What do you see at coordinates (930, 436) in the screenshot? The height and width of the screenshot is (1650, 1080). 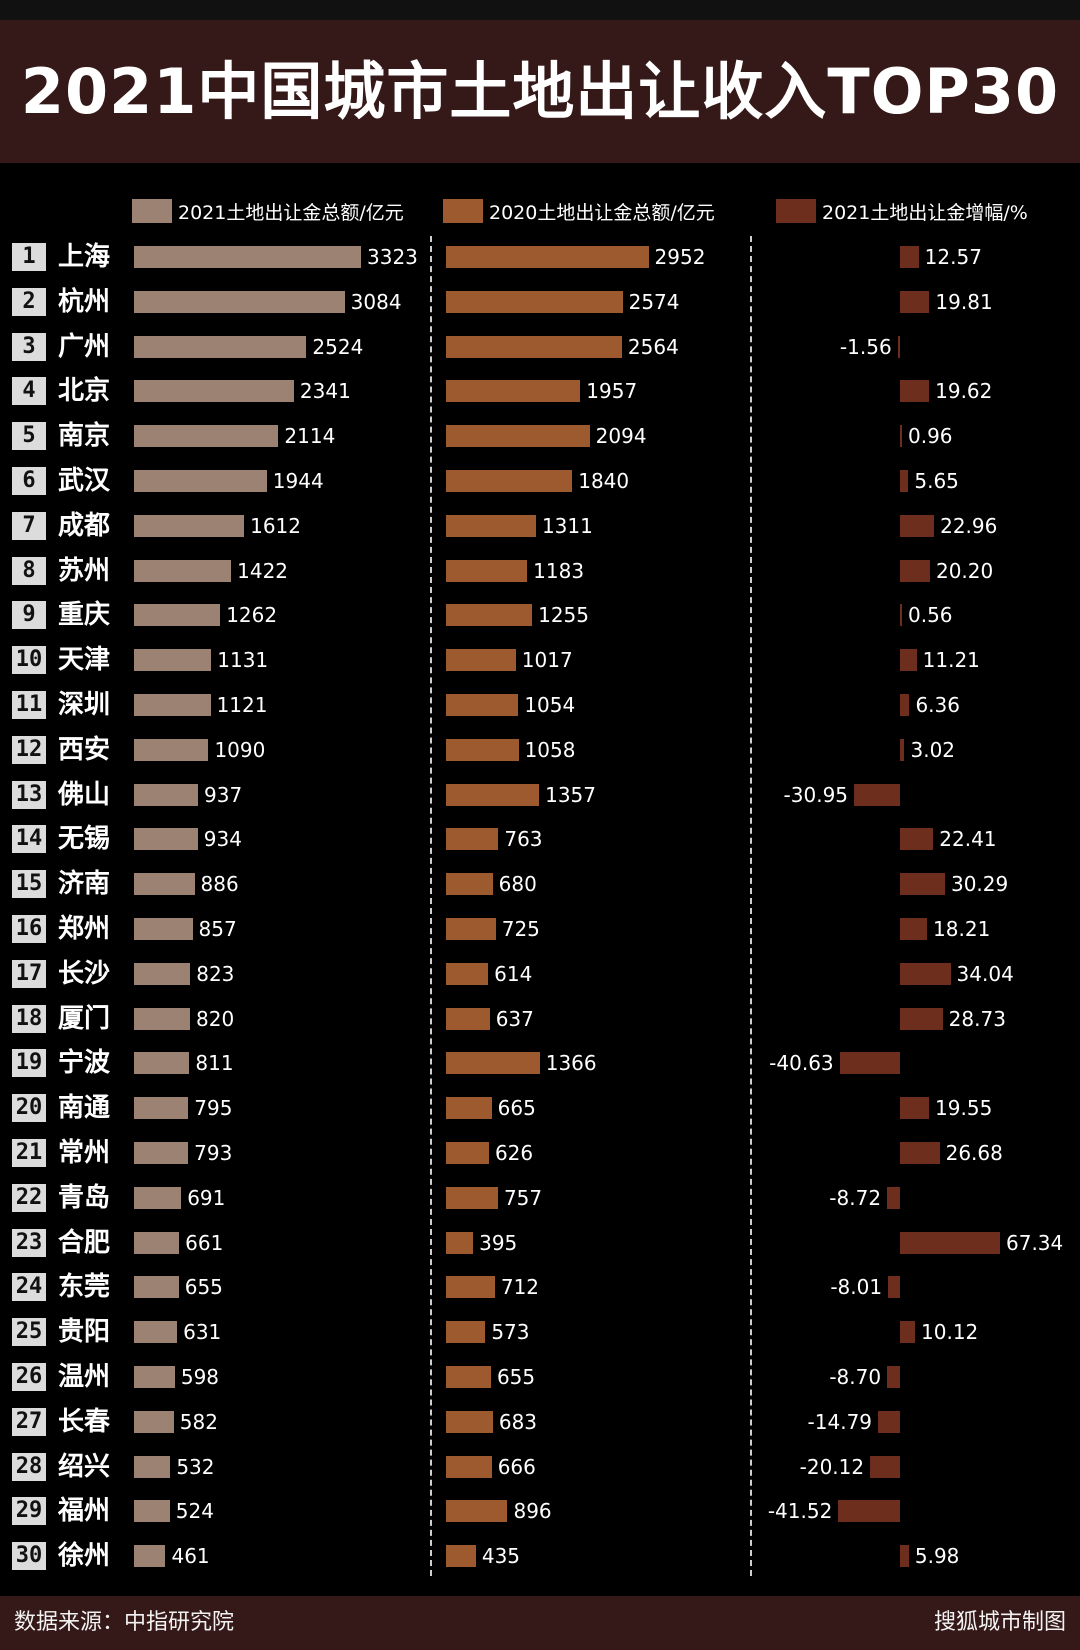 I see `value-label-growth: 0.96` at bounding box center [930, 436].